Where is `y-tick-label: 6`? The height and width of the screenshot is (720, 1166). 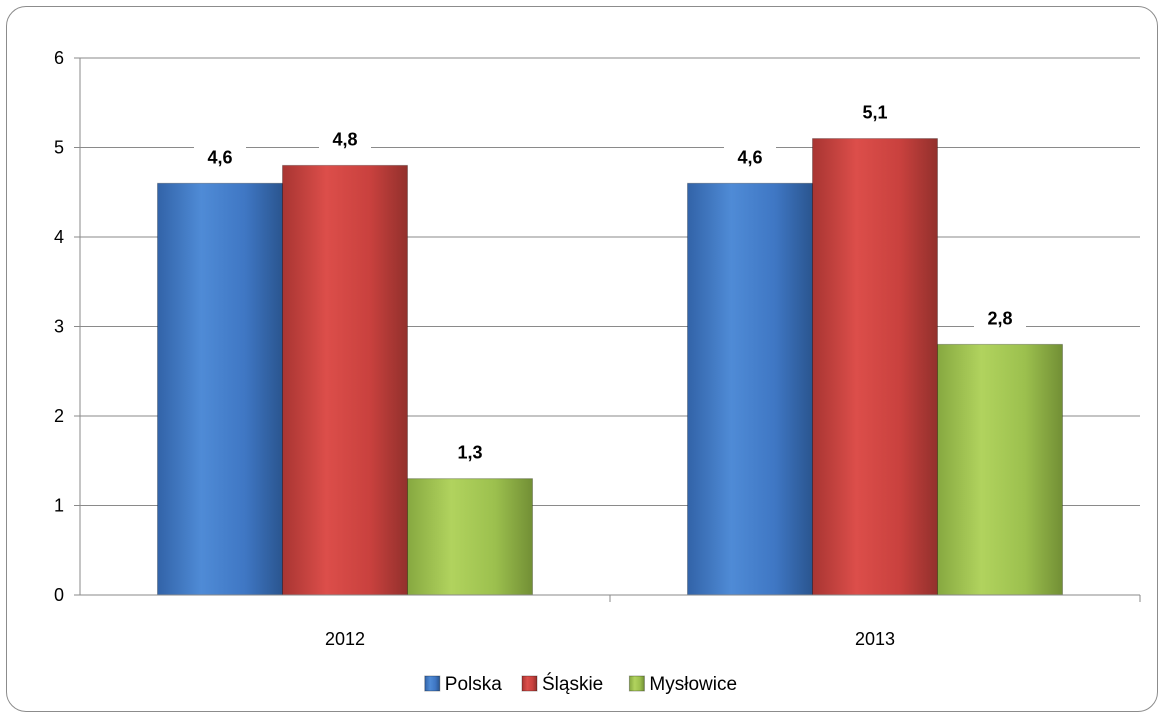
y-tick-label: 6 is located at coordinates (59, 58).